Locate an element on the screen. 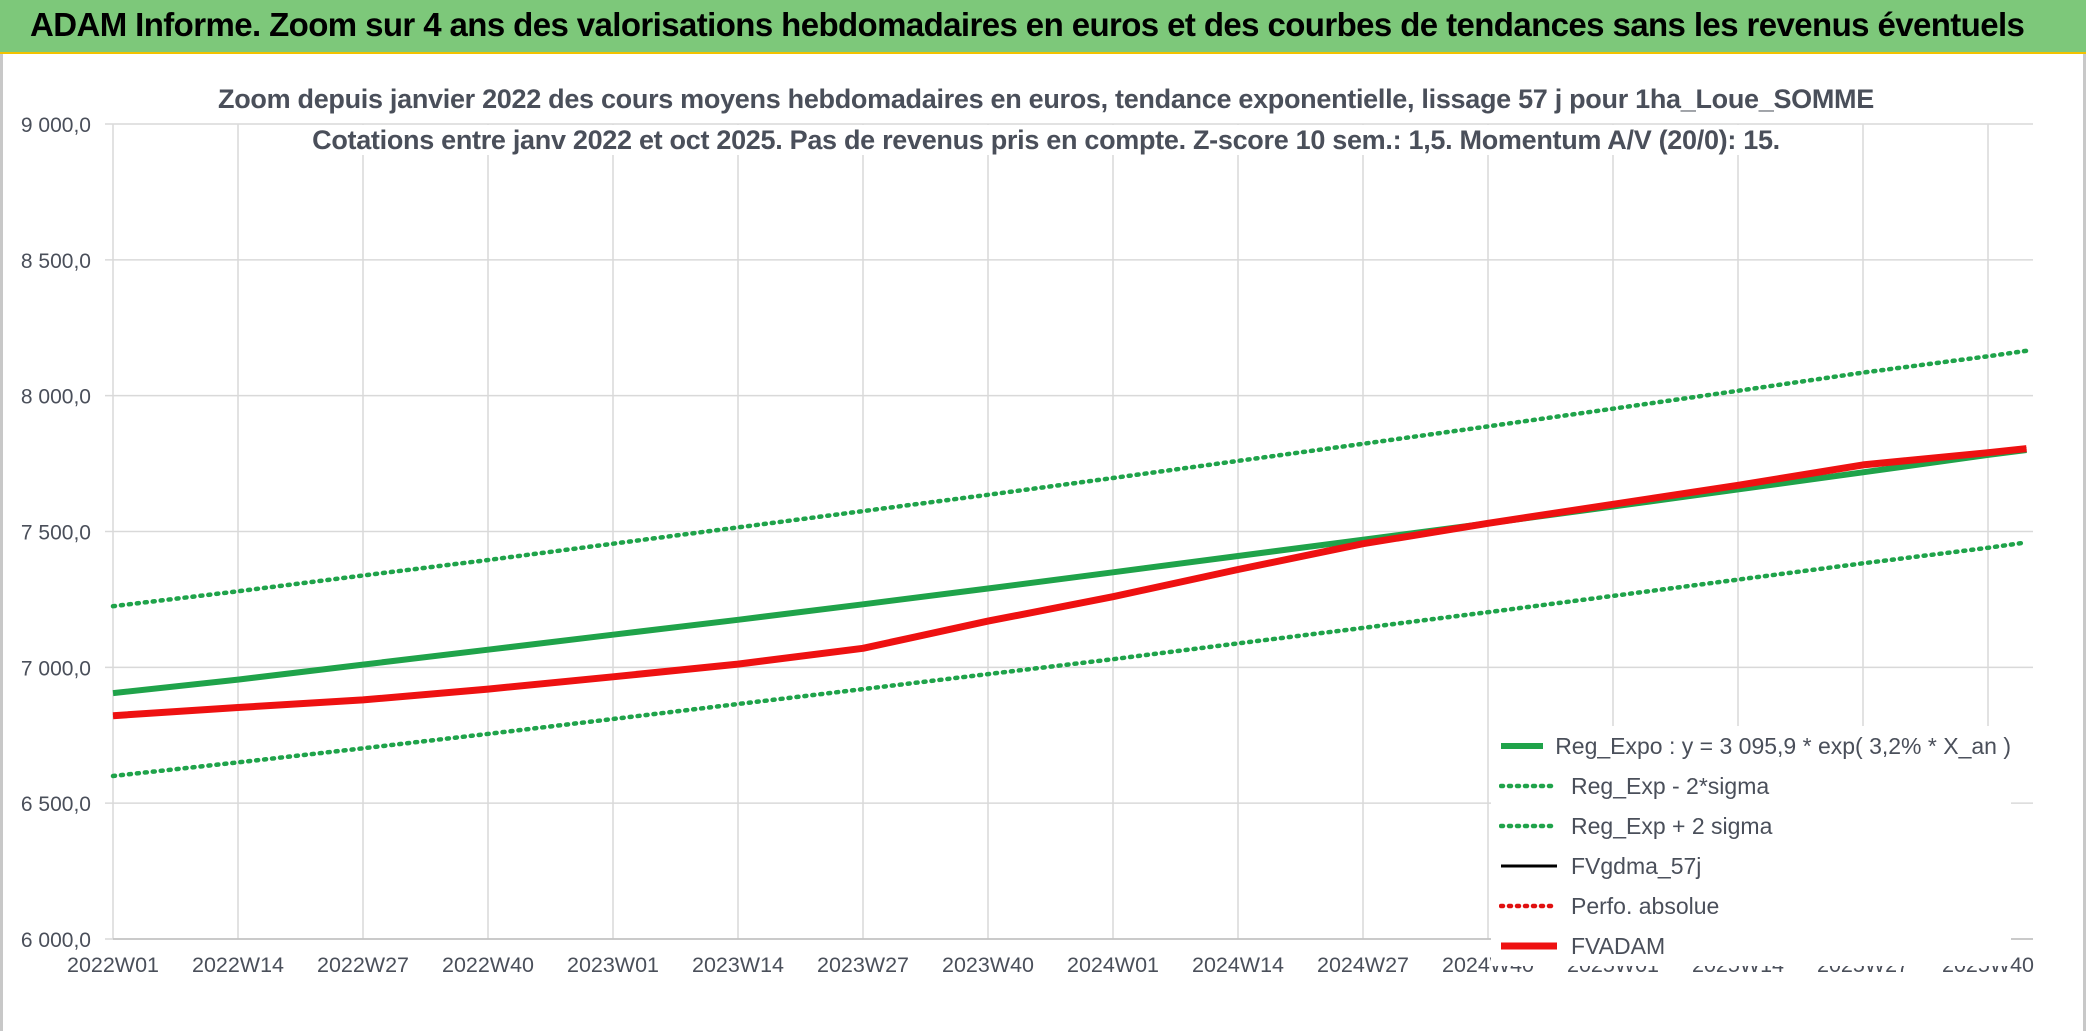 This screenshot has height=1031, width=2086. y-tick-label: 6 000,0 is located at coordinates (56, 940).